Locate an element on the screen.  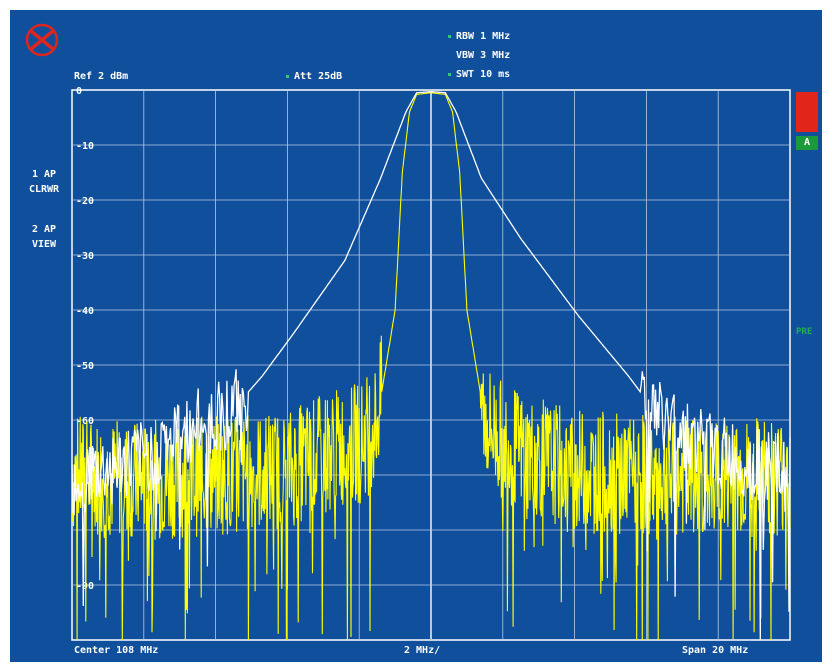
trace2-detector-label: VIEW is located at coordinates (44, 244).